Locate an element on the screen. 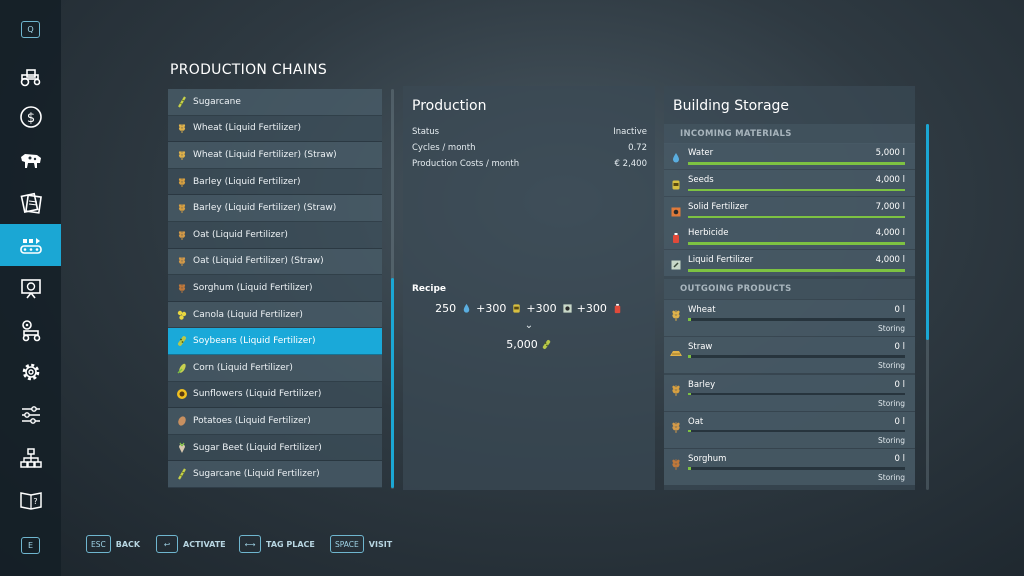 Image resolution: width=1024 pixels, height=576 pixels. sidebar-item-tractor is located at coordinates (30, 76).